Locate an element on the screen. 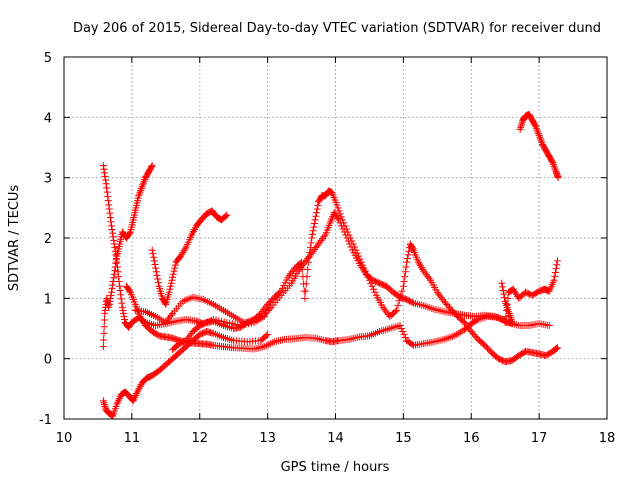 This screenshot has width=640, height=480. x-tick-label: 16 is located at coordinates (471, 438).